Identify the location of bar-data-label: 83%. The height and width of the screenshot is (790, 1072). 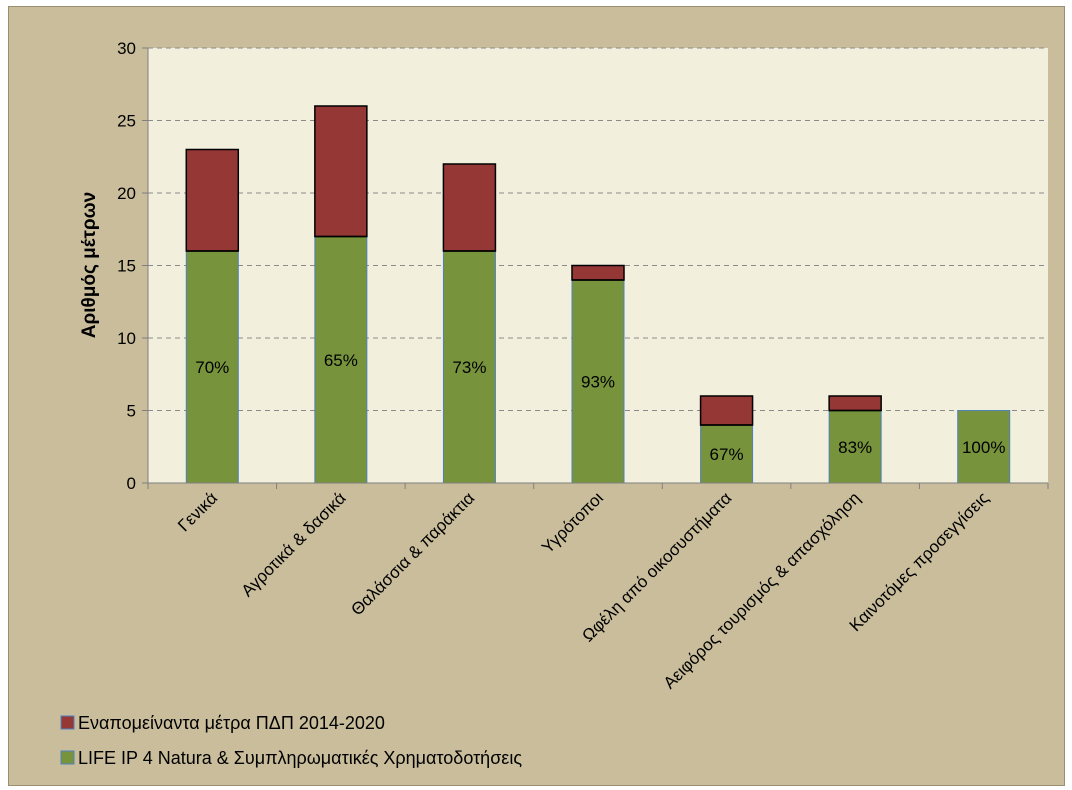
(855, 447).